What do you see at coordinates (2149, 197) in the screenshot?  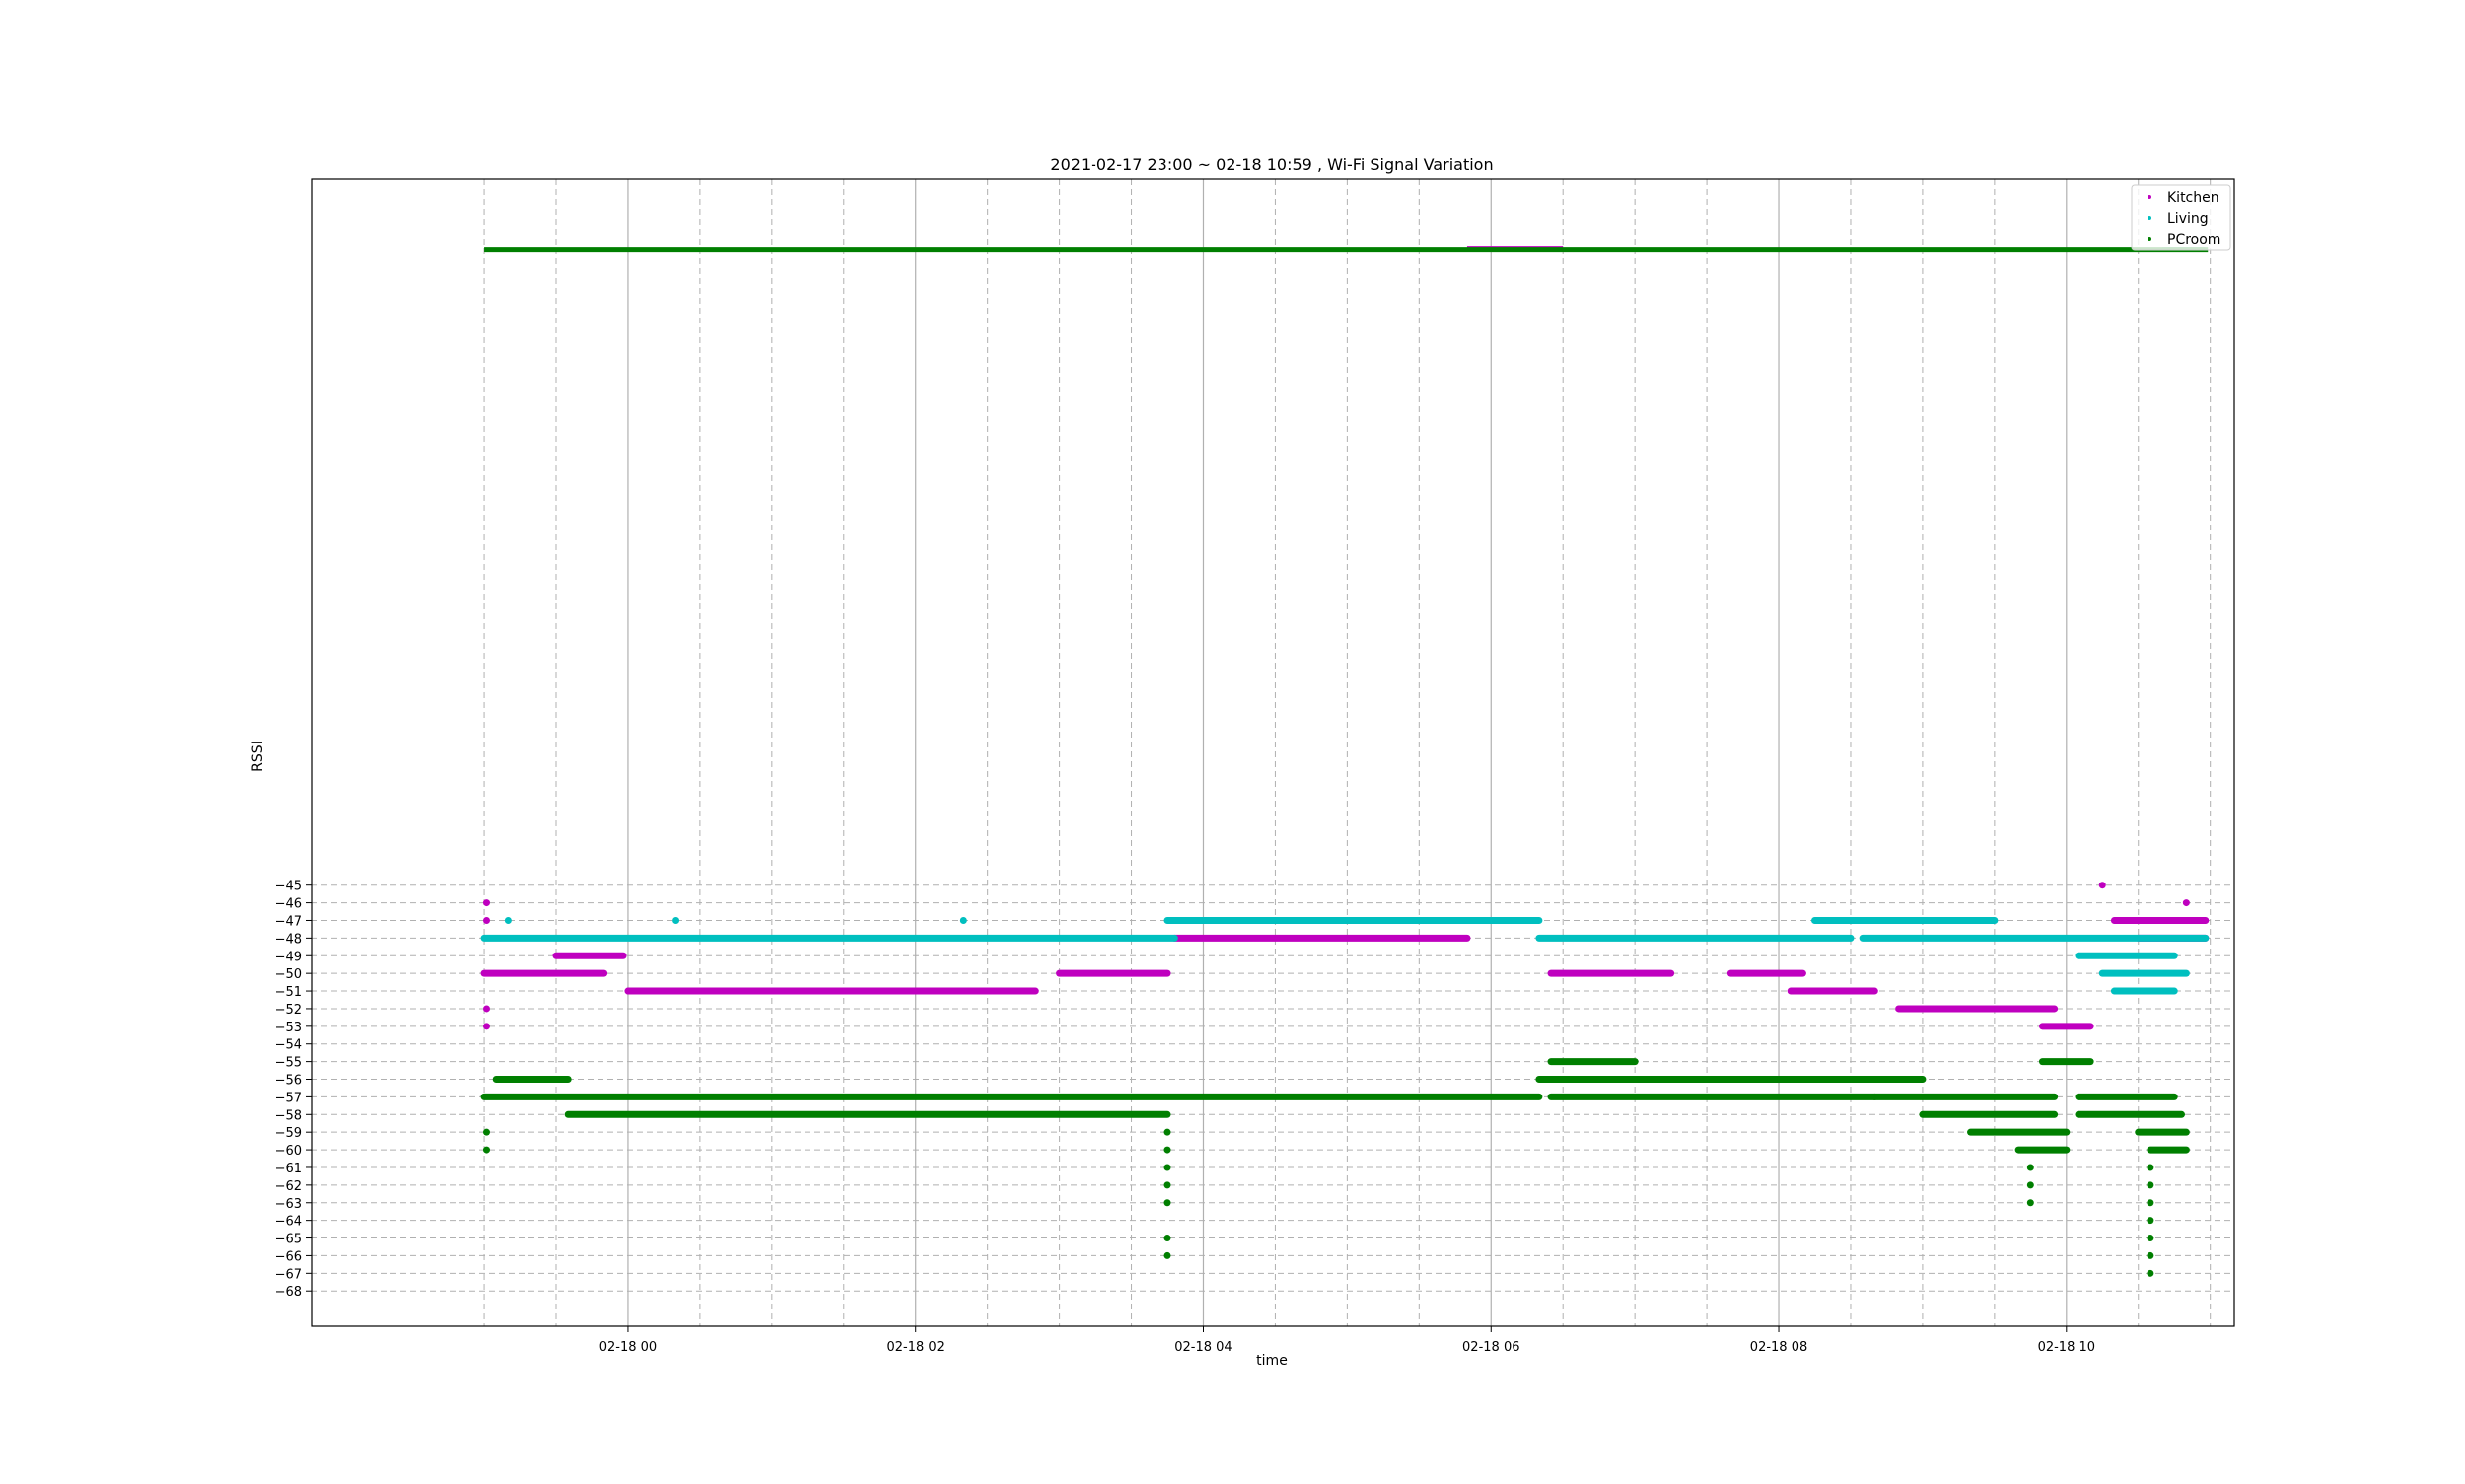 I see `legend-marker-kitchen` at bounding box center [2149, 197].